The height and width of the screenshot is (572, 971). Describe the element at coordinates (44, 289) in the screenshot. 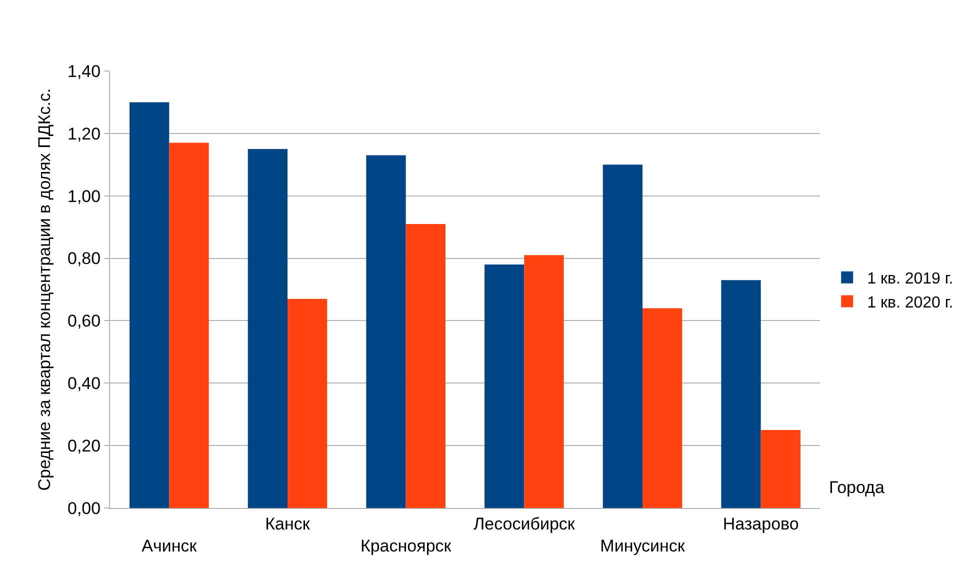

I see `y-axis-title: Средние за квартал концентрации в долях ПДКс.с.` at that location.